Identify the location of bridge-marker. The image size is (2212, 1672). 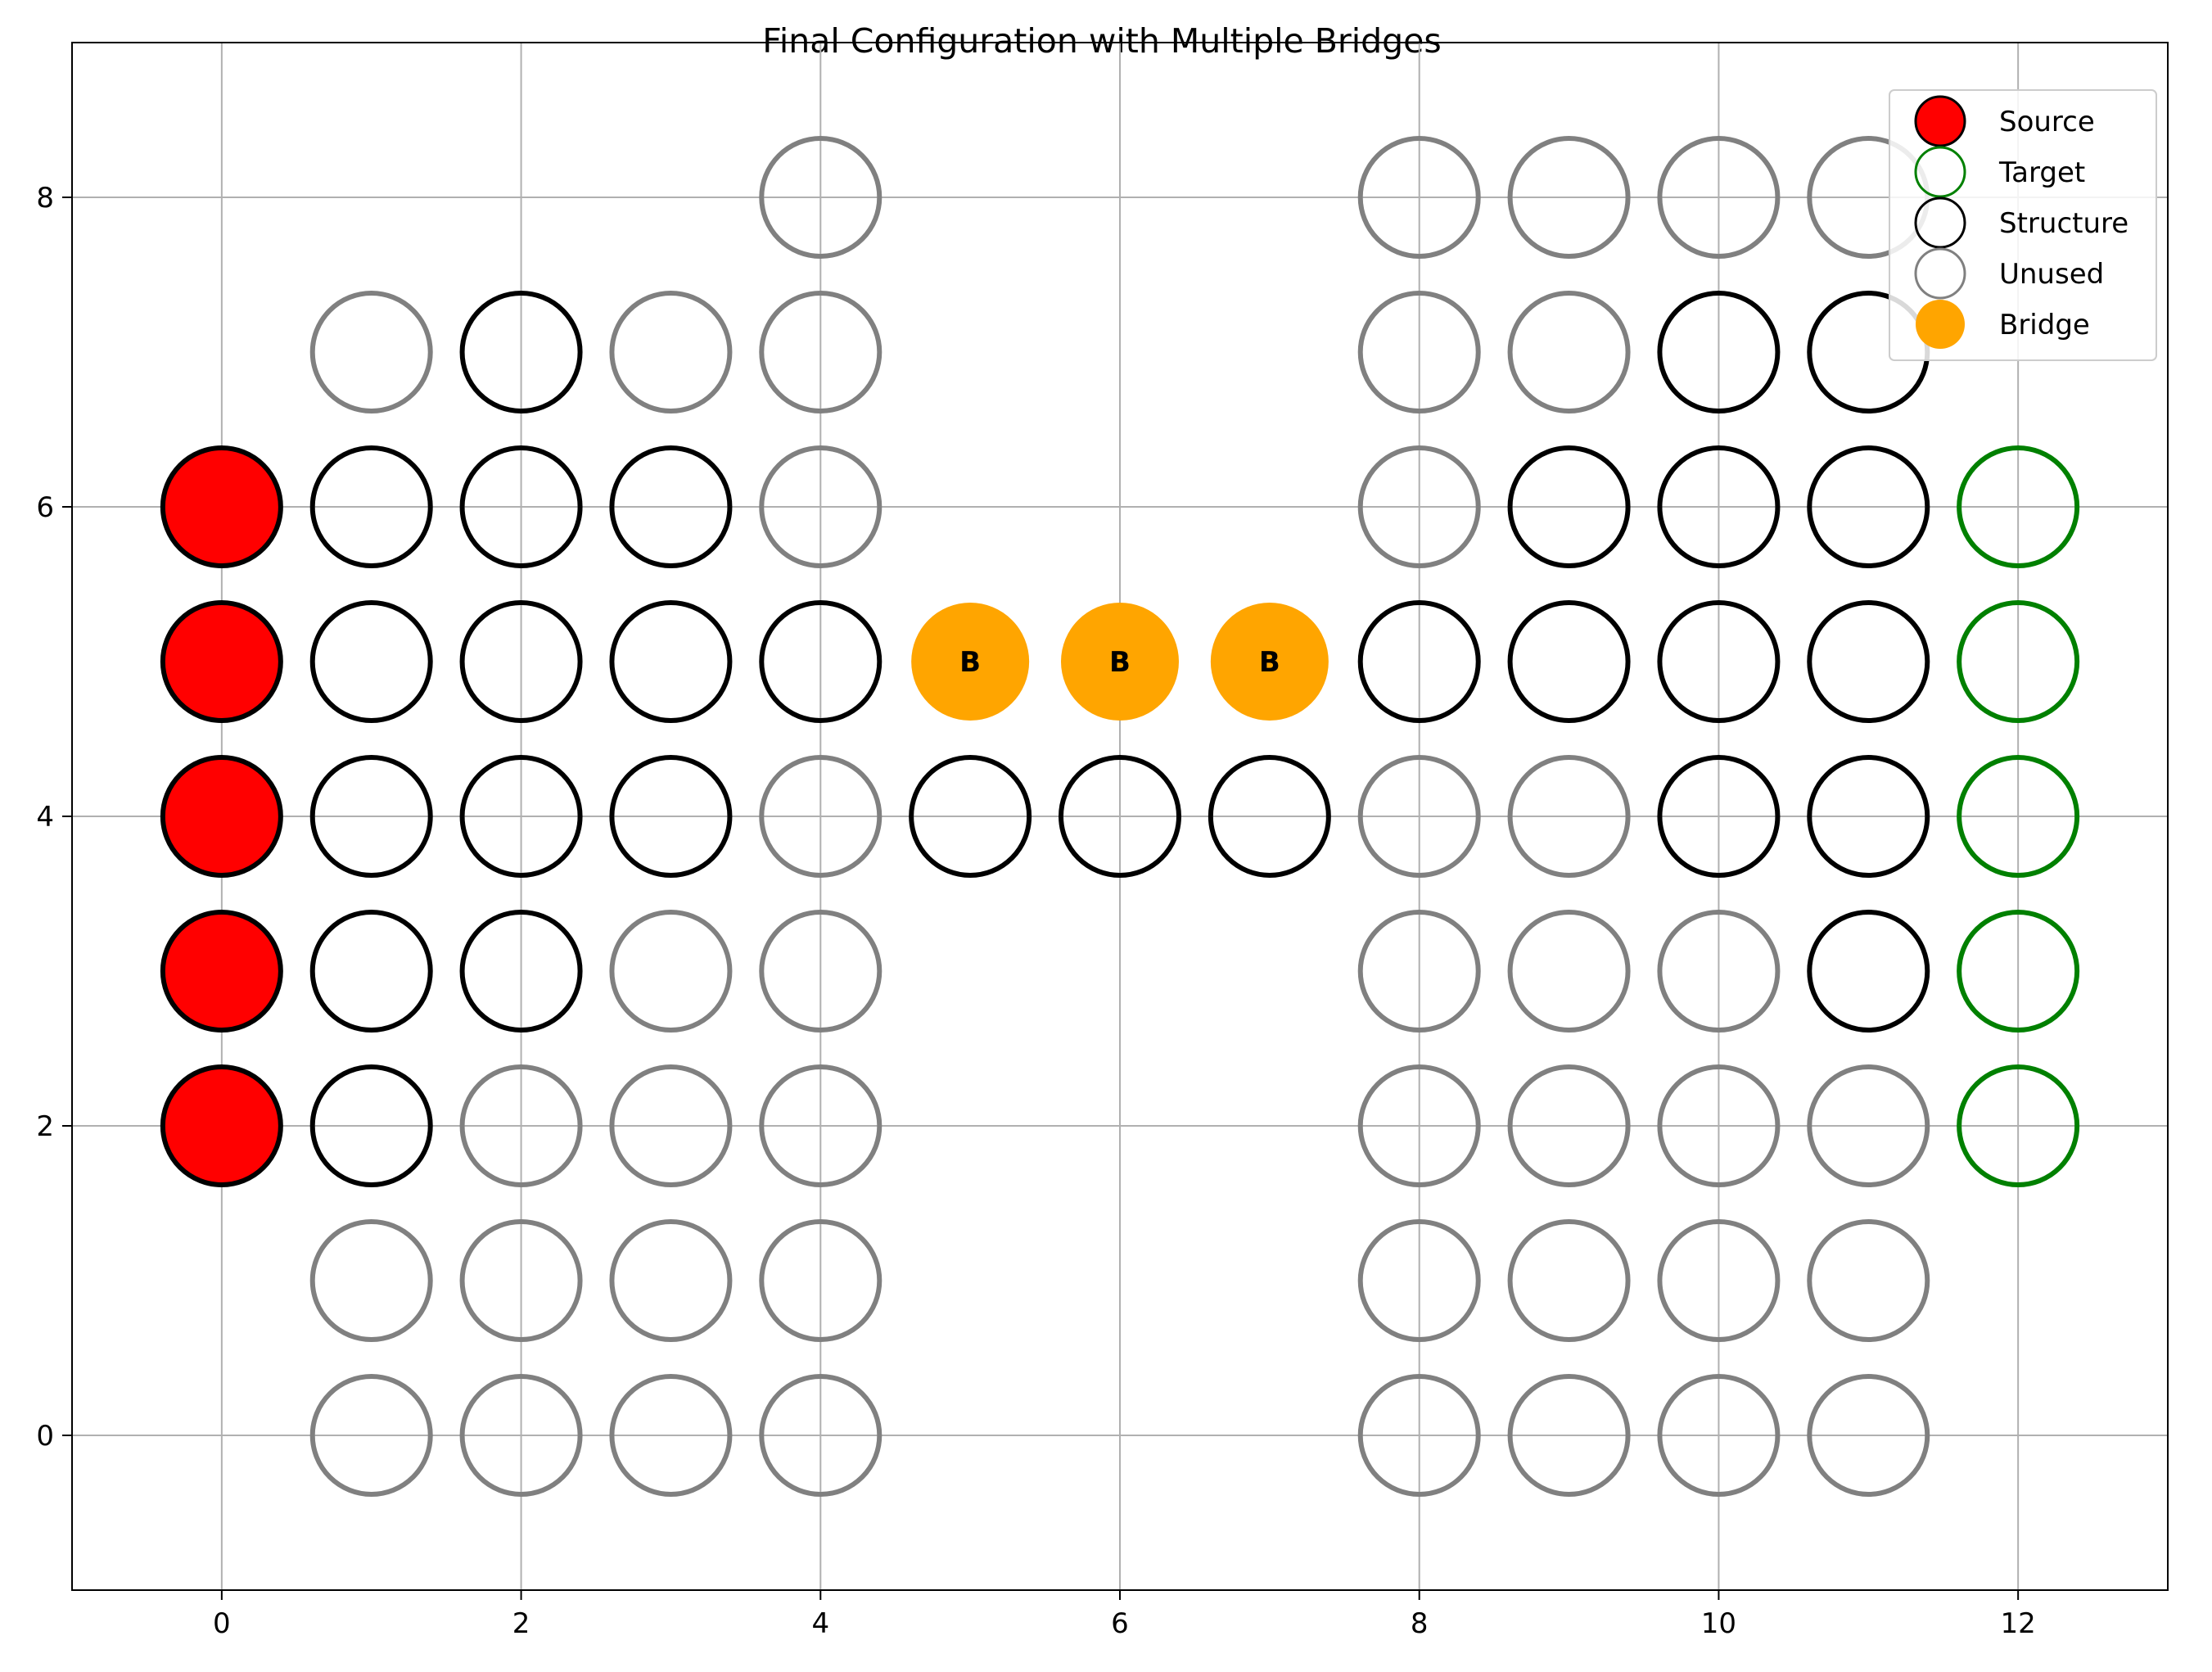
(970, 662).